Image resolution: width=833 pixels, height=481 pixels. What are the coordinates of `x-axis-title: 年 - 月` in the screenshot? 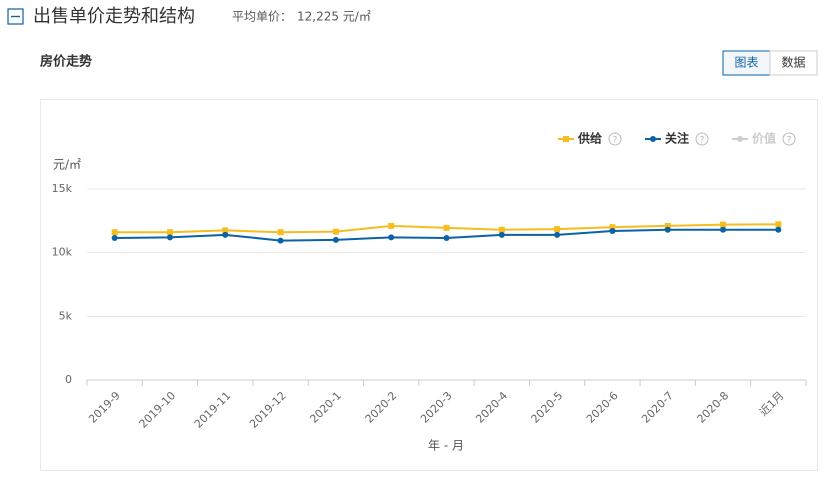 It's located at (446, 446).